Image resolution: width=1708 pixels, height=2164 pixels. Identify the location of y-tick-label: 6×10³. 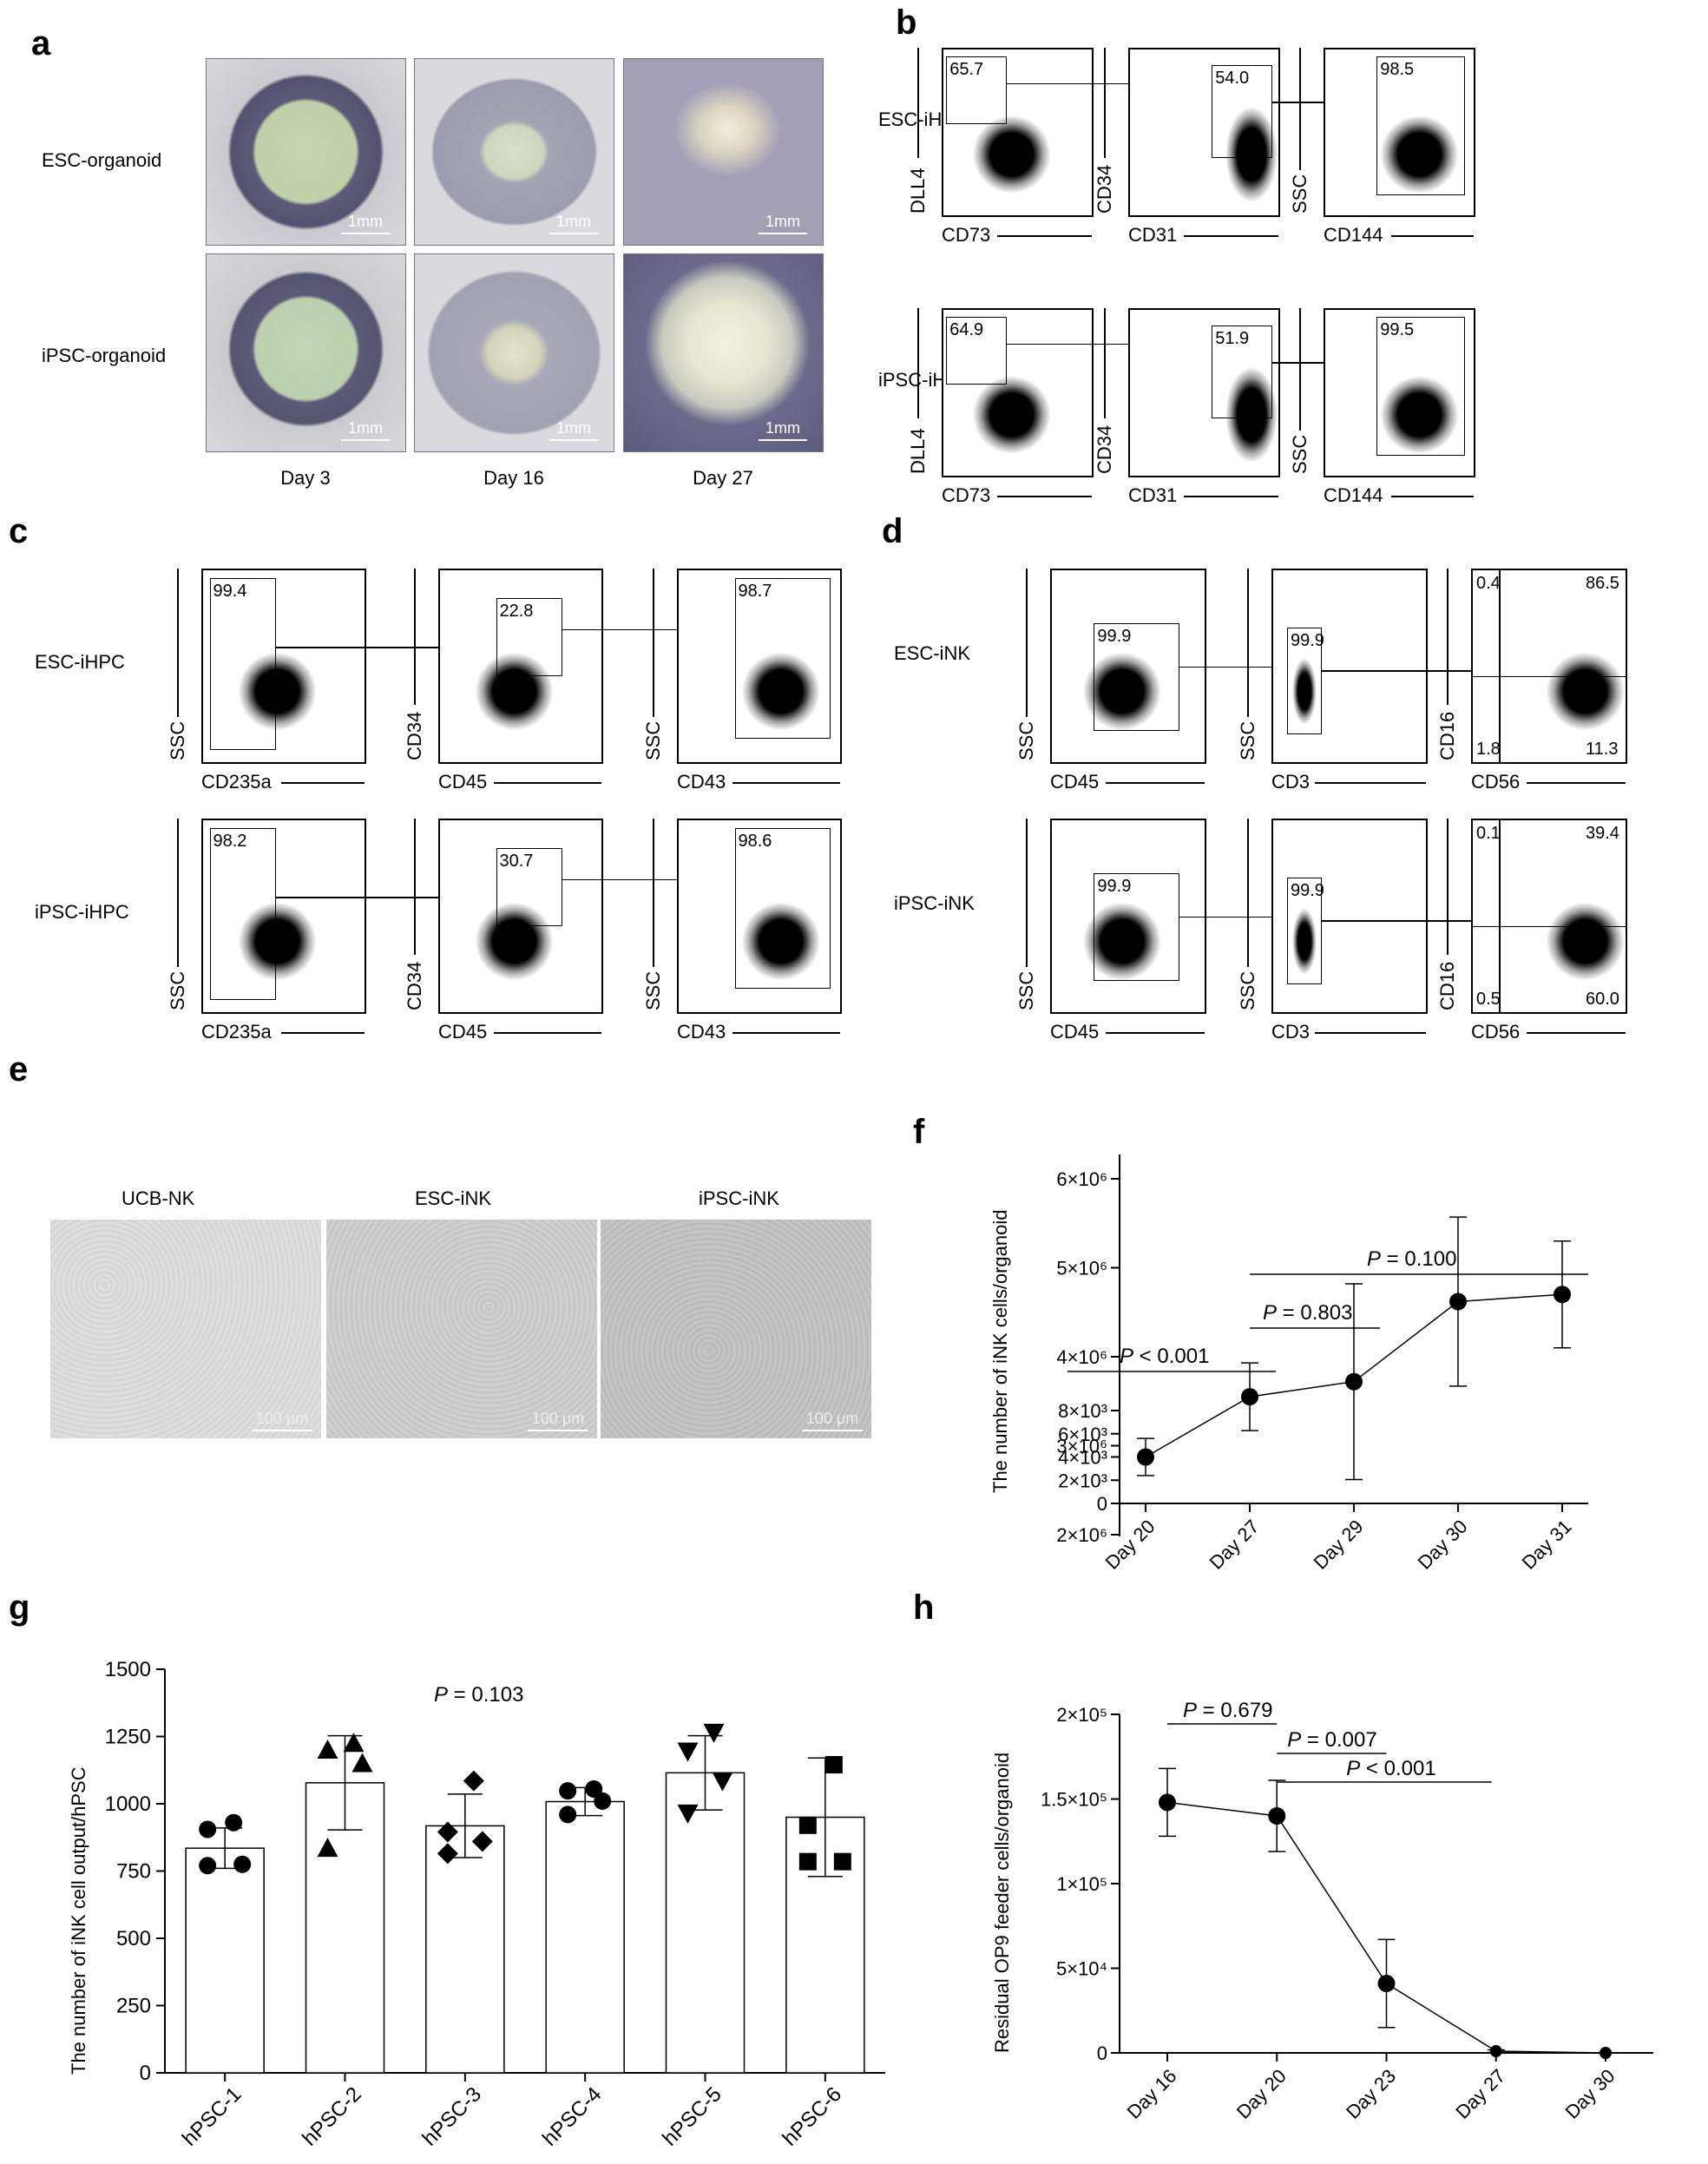
(1082, 1434).